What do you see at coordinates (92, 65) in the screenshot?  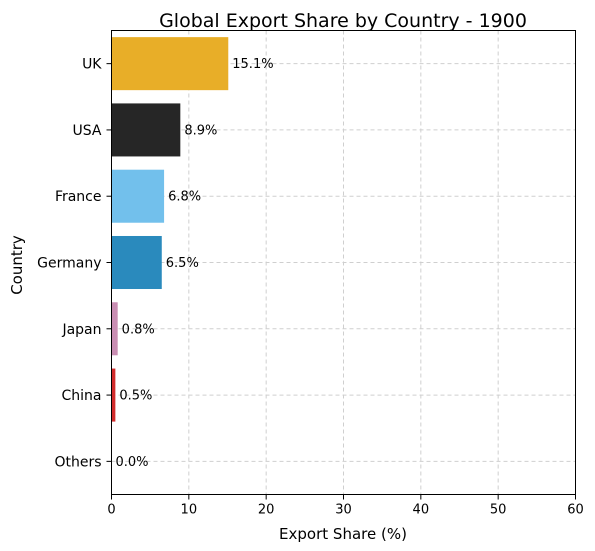 I see `y-tick-label: UK` at bounding box center [92, 65].